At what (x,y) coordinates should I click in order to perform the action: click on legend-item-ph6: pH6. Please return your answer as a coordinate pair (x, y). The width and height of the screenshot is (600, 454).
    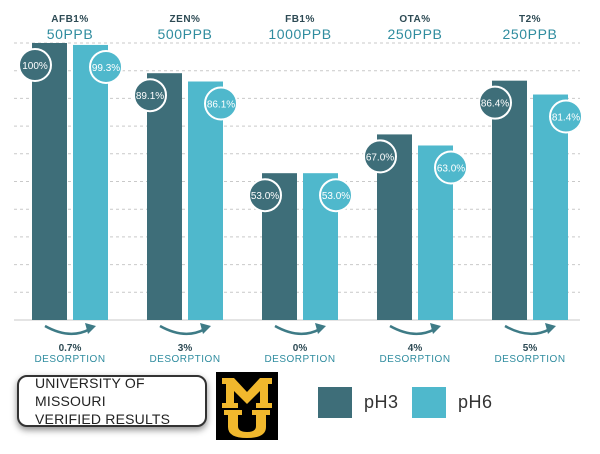
    Looking at the image, I should click on (452, 402).